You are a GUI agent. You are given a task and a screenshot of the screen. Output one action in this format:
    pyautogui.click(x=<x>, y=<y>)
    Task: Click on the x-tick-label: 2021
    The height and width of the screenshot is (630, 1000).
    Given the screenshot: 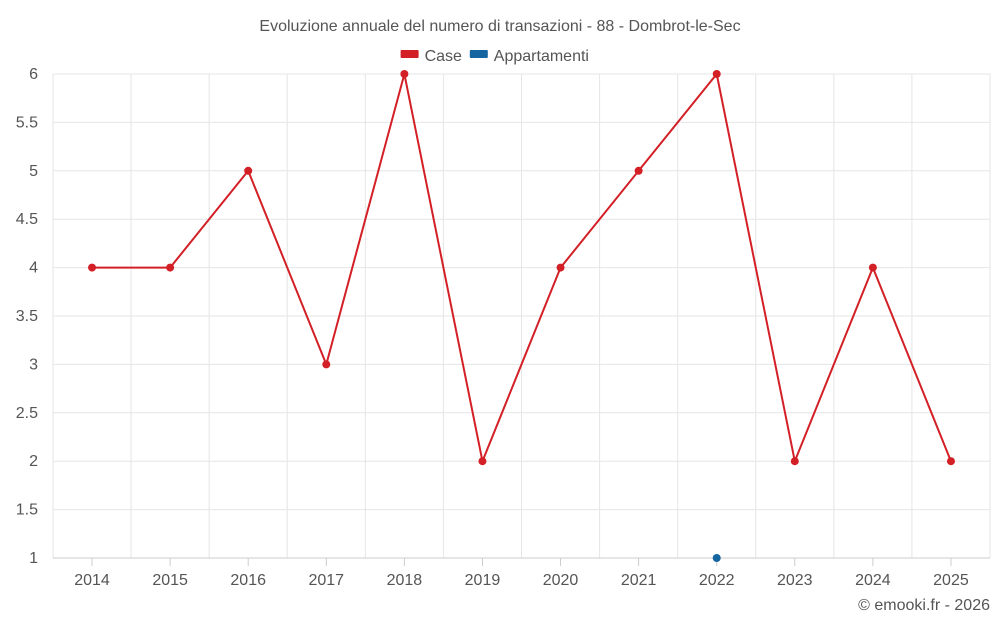 What is the action you would take?
    pyautogui.click(x=639, y=580)
    